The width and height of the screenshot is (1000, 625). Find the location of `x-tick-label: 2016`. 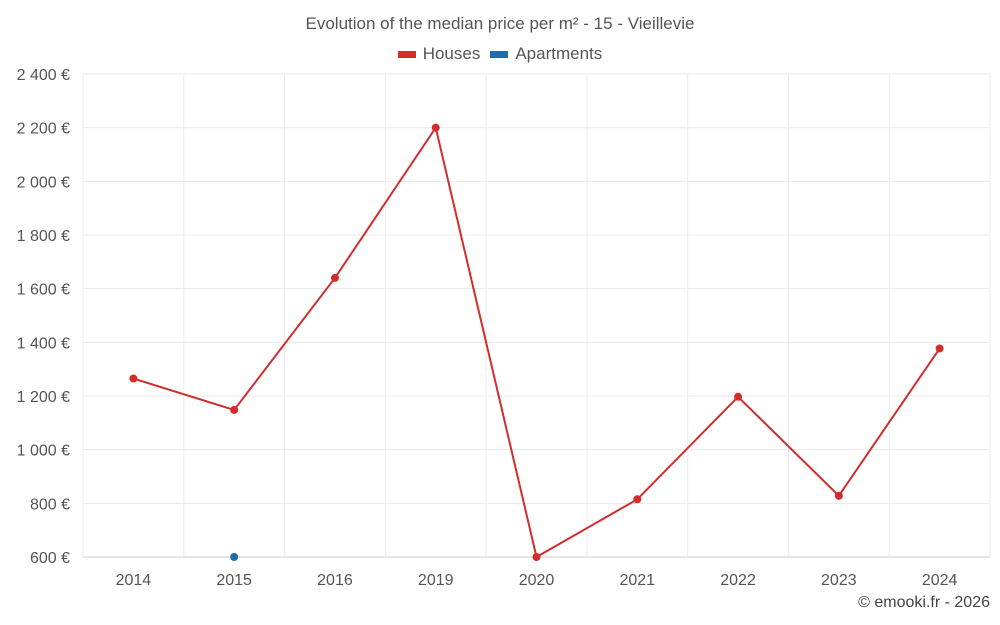

x-tick-label: 2016 is located at coordinates (335, 580).